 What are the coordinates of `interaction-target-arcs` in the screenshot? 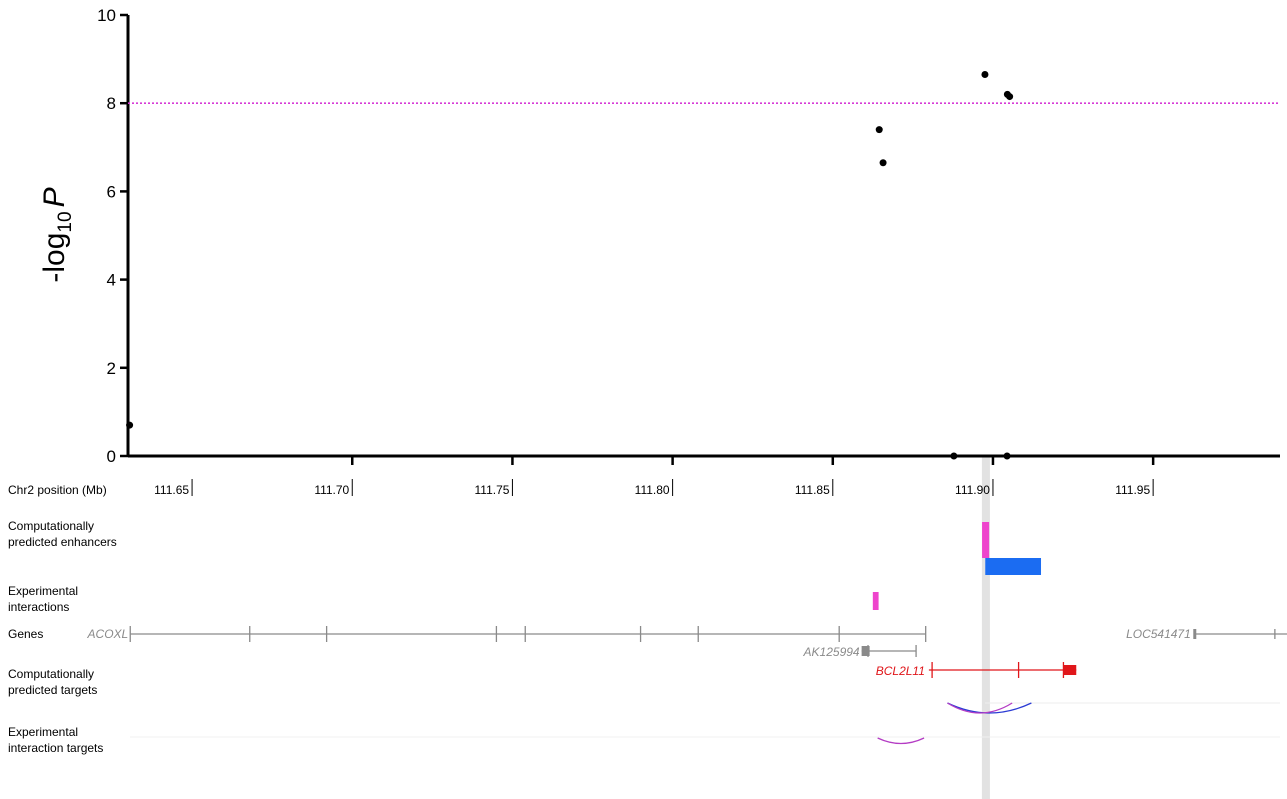 It's located at (901, 741).